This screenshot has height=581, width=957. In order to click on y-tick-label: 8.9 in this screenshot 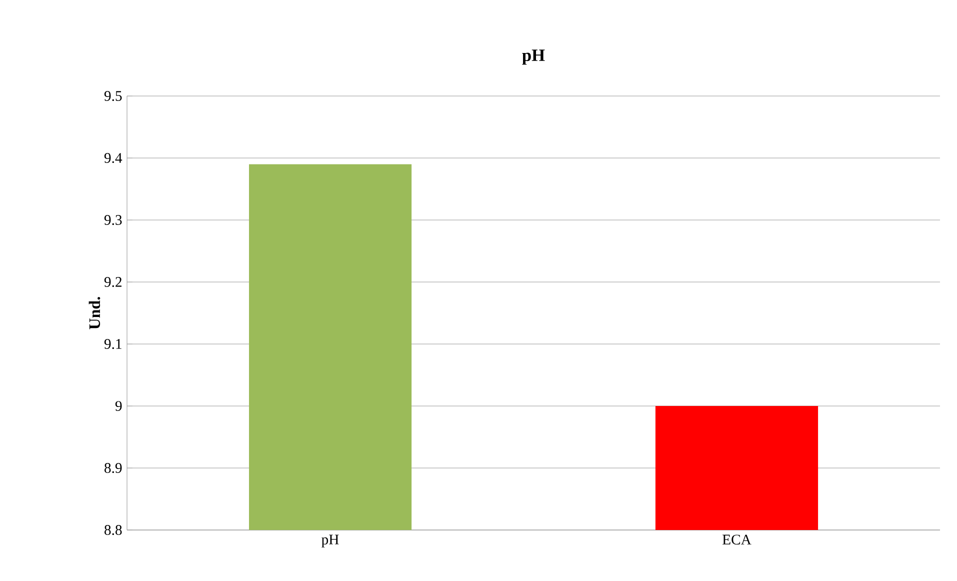, I will do `click(113, 468)`.